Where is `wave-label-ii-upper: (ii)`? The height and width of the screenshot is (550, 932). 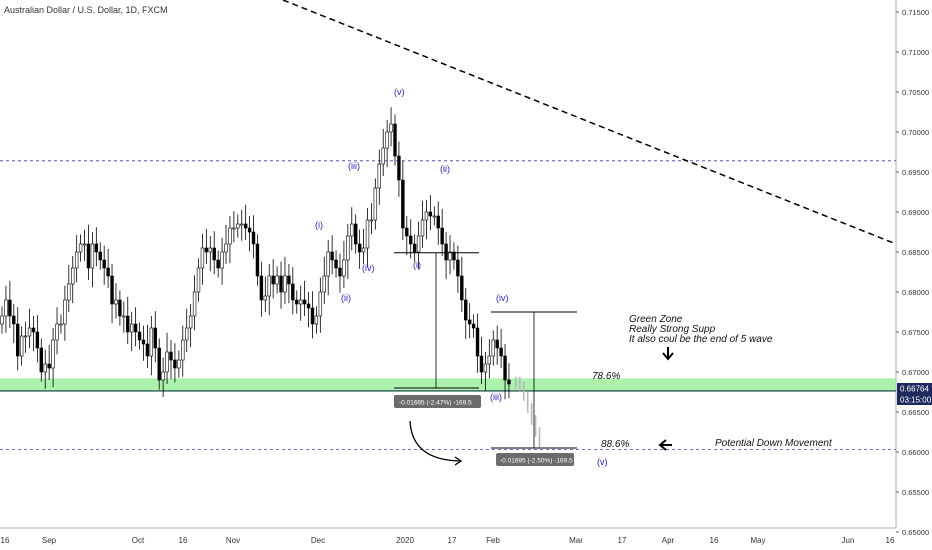
wave-label-ii-upper: (ii) is located at coordinates (445, 169).